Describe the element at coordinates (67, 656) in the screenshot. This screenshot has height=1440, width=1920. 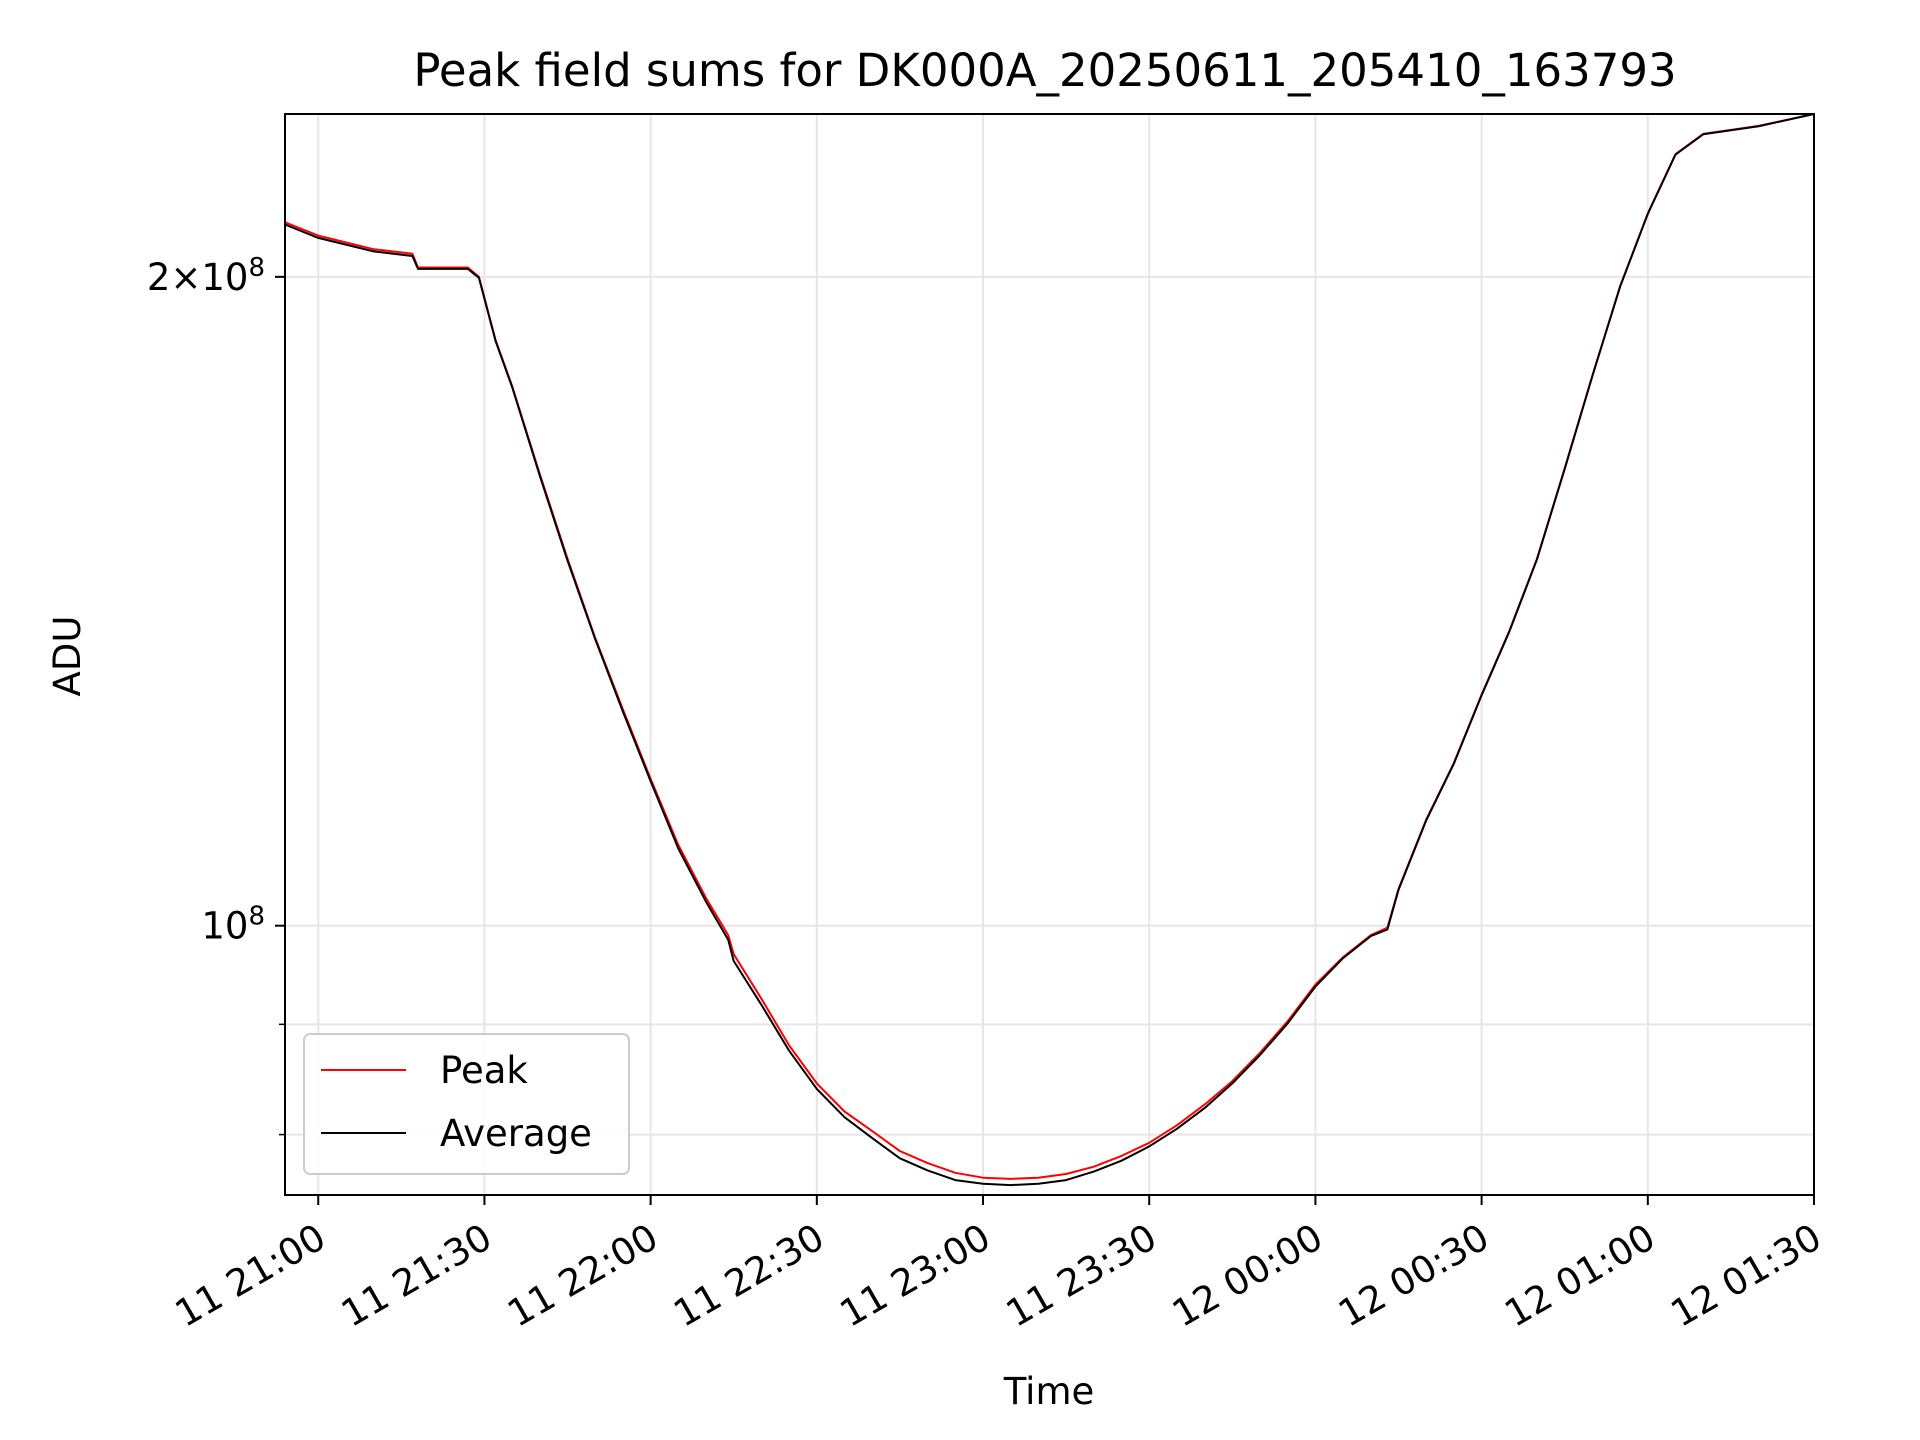
I see `y-axis-label: ADU` at that location.